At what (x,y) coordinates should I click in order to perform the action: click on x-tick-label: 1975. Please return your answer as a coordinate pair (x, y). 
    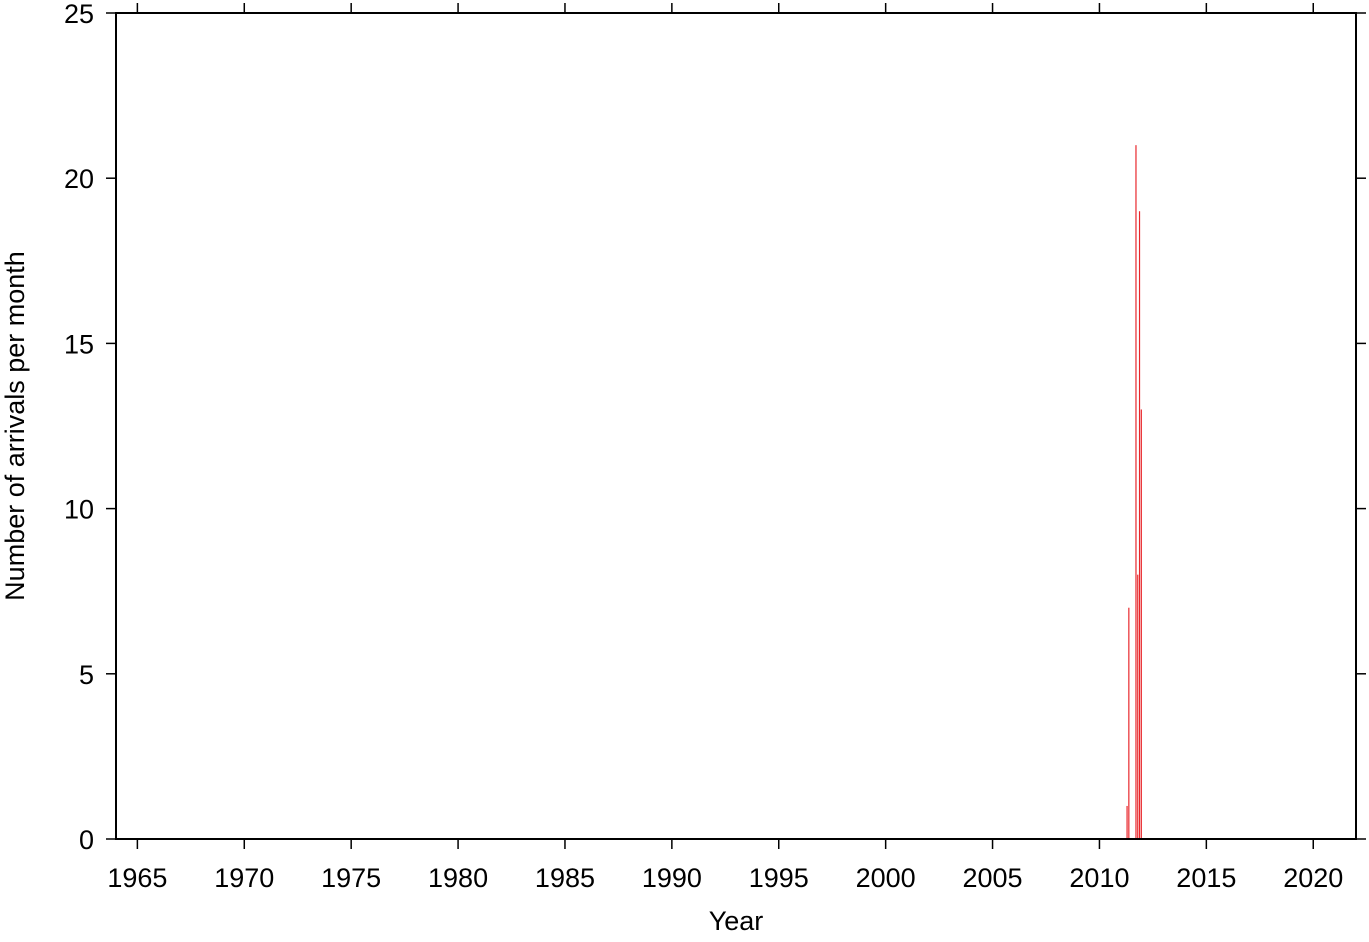
    Looking at the image, I should click on (351, 878).